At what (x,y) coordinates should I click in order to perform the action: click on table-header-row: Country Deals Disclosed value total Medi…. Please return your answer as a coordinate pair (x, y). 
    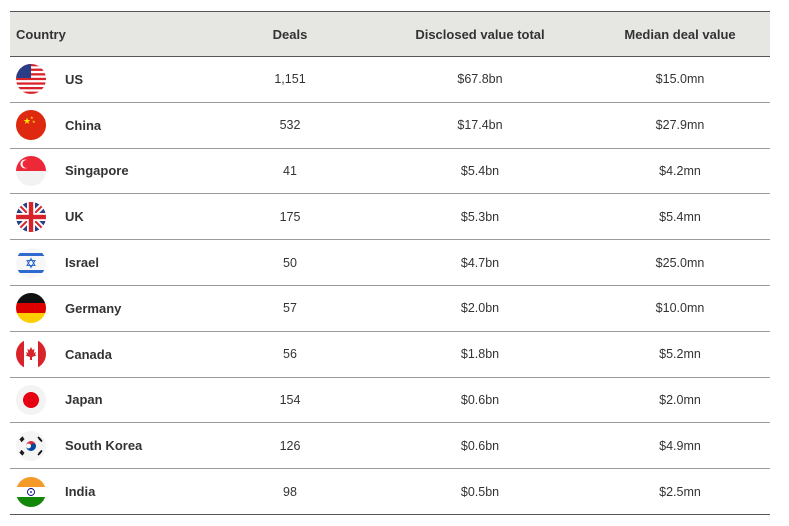
    Looking at the image, I should click on (390, 34).